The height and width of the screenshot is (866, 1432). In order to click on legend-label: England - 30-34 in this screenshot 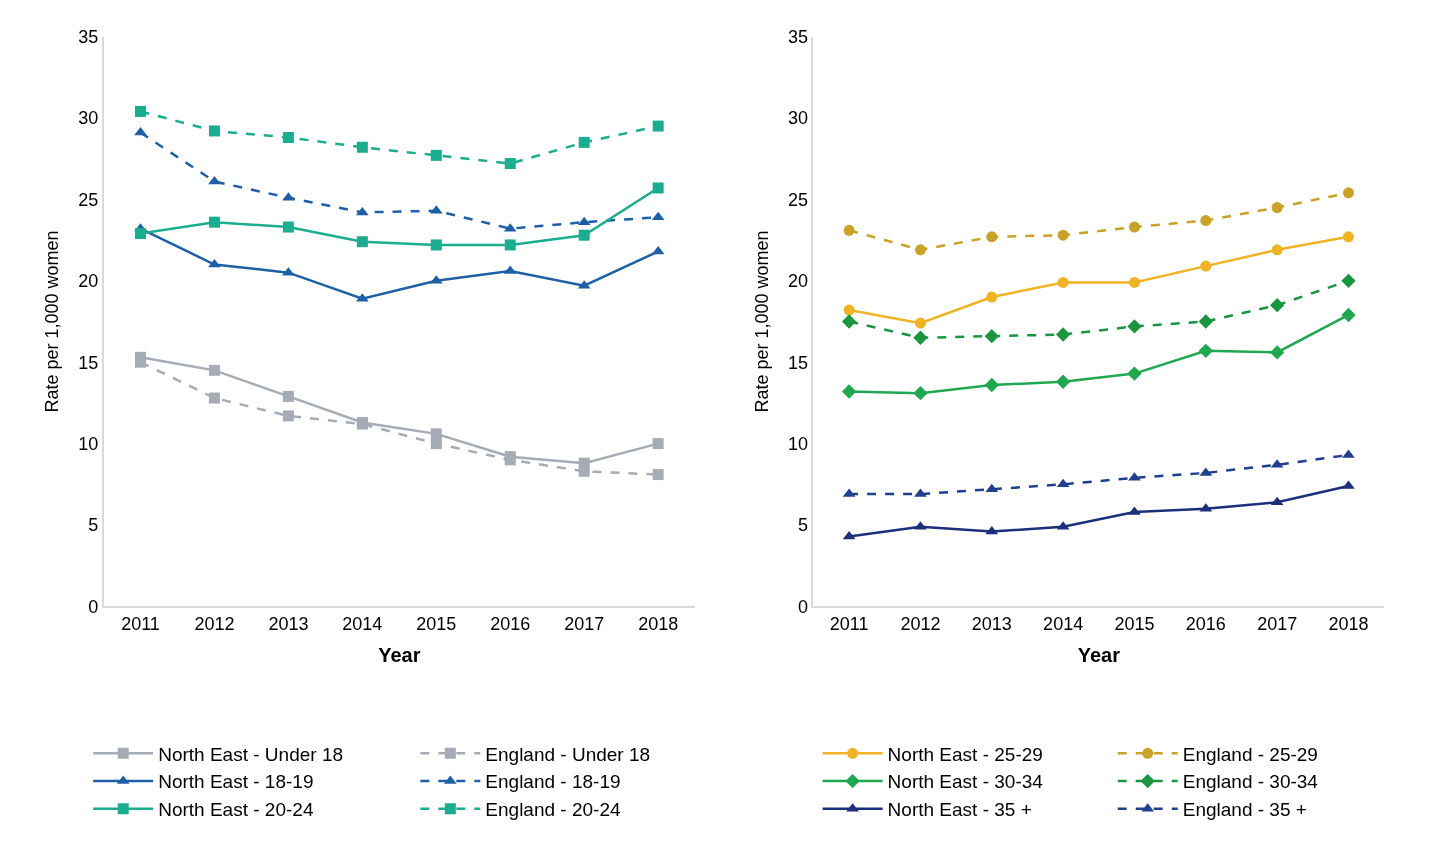, I will do `click(1250, 782)`.